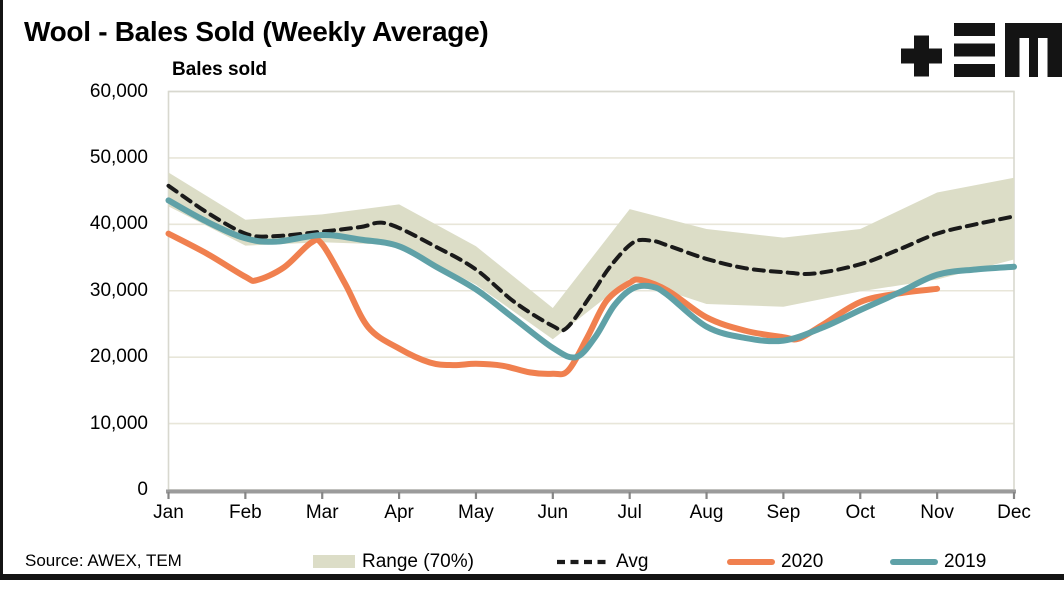  Describe the element at coordinates (583, 562) in the screenshot. I see `avg-dash-swatch` at that location.